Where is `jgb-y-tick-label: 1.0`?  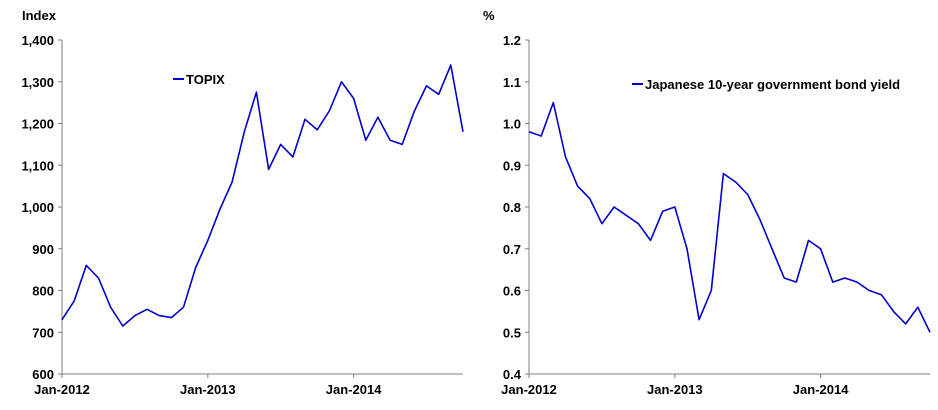 jgb-y-tick-label: 1.0 is located at coordinates (512, 124).